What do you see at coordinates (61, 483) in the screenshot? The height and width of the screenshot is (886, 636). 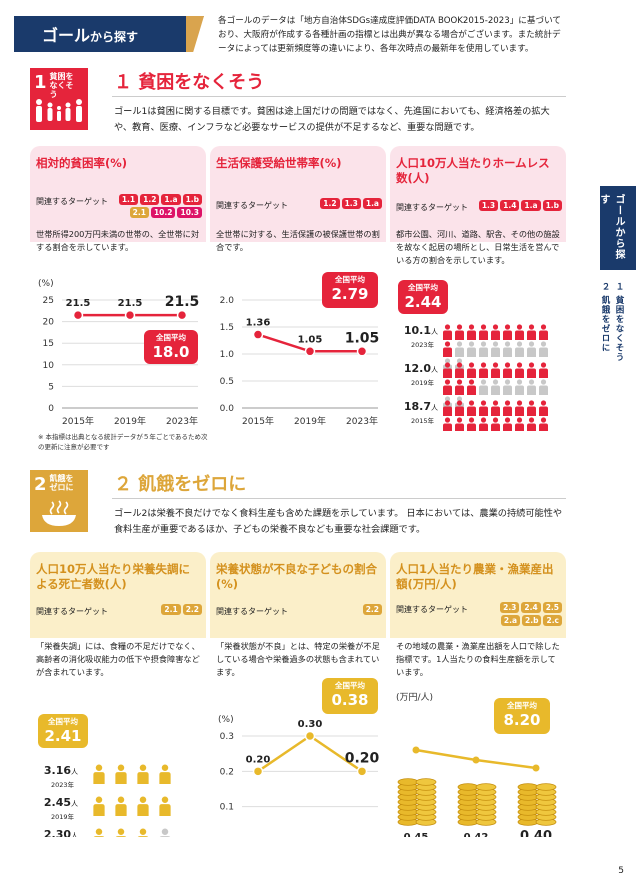 I see `goal2-icon-label: 飢餓を ゼロに` at bounding box center [61, 483].